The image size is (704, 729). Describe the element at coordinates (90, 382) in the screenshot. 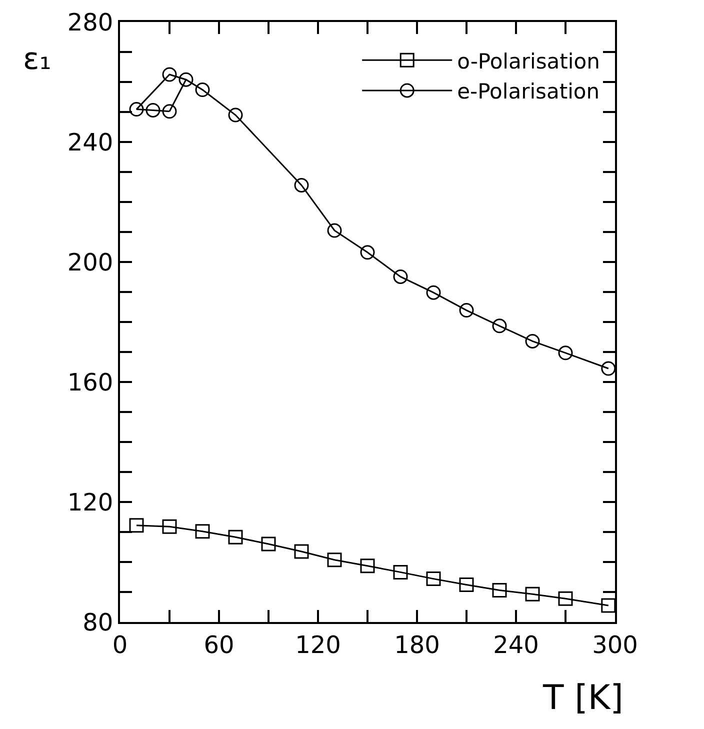

I see `y-tick-label: 160` at that location.